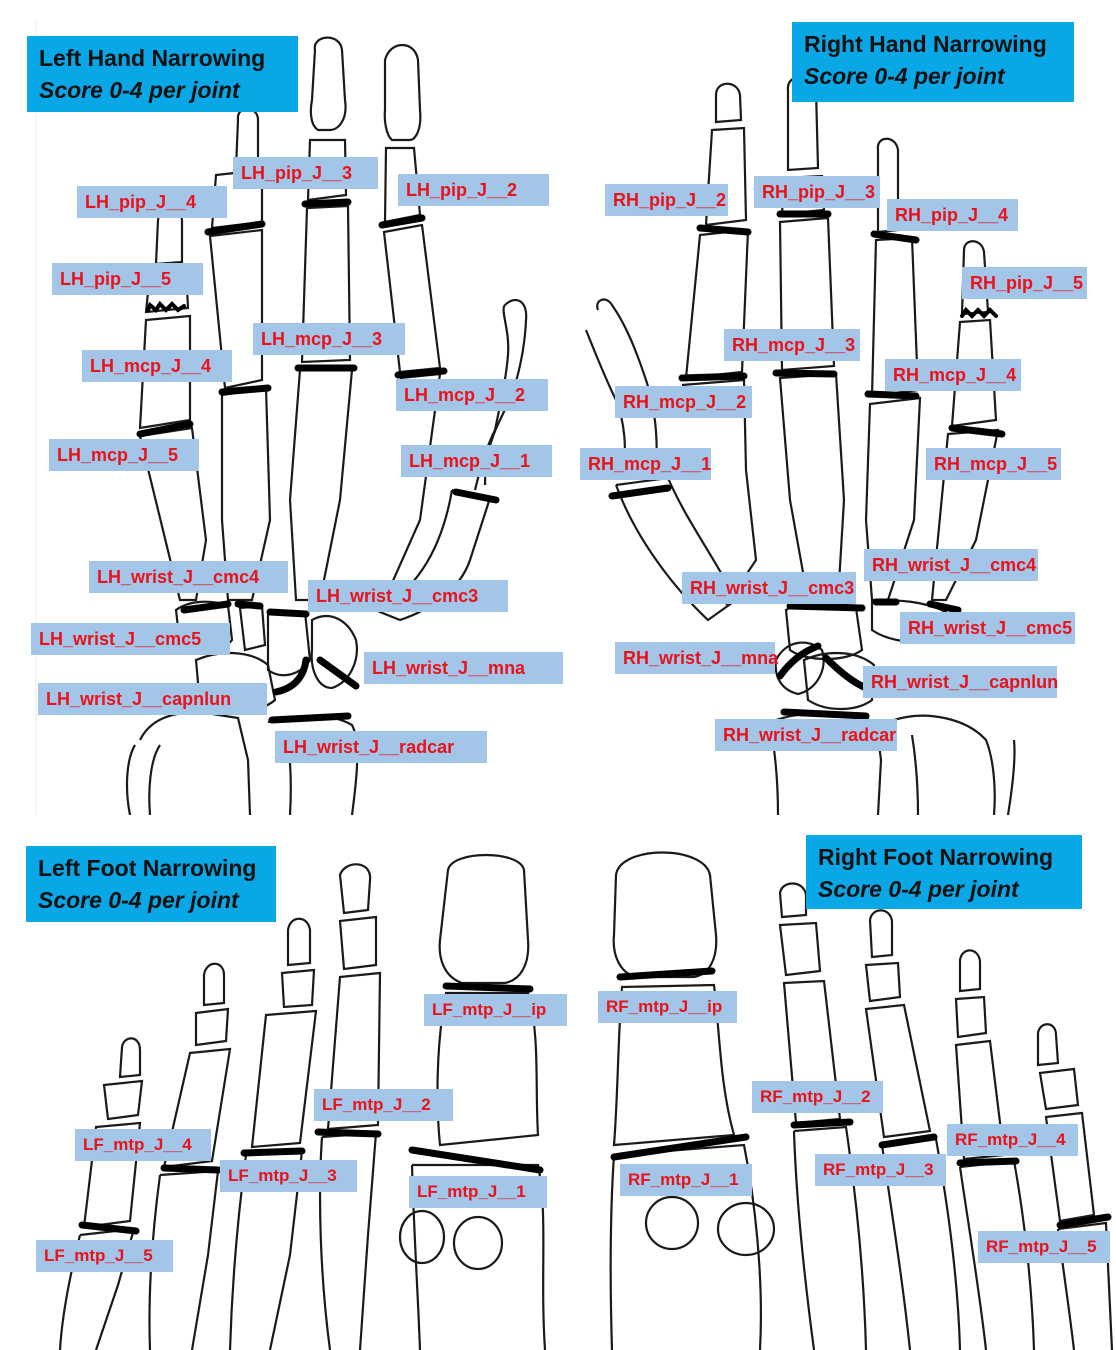  I want to click on label-lh-mcp-4: LH_mcp_J__4, so click(157, 366).